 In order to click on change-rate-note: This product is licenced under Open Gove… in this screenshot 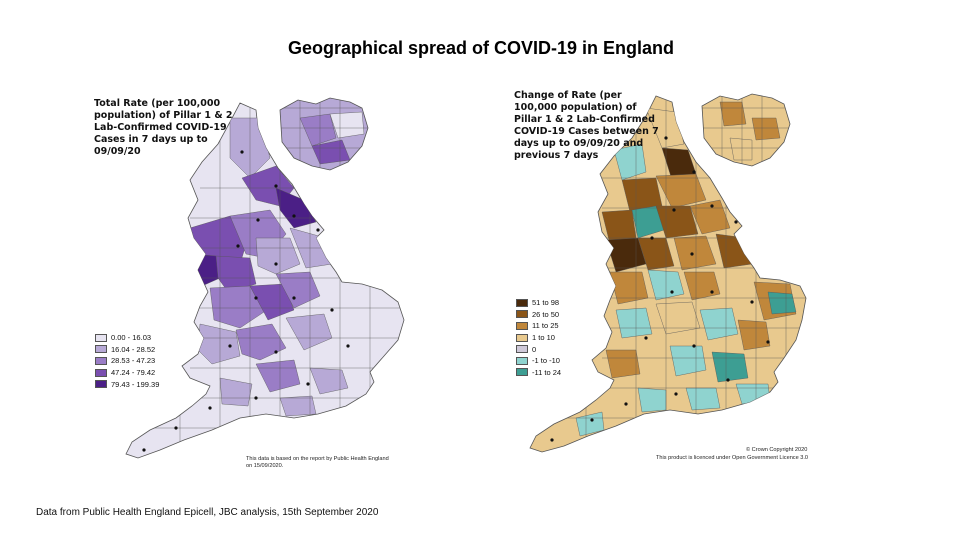, I will do `click(732, 458)`.